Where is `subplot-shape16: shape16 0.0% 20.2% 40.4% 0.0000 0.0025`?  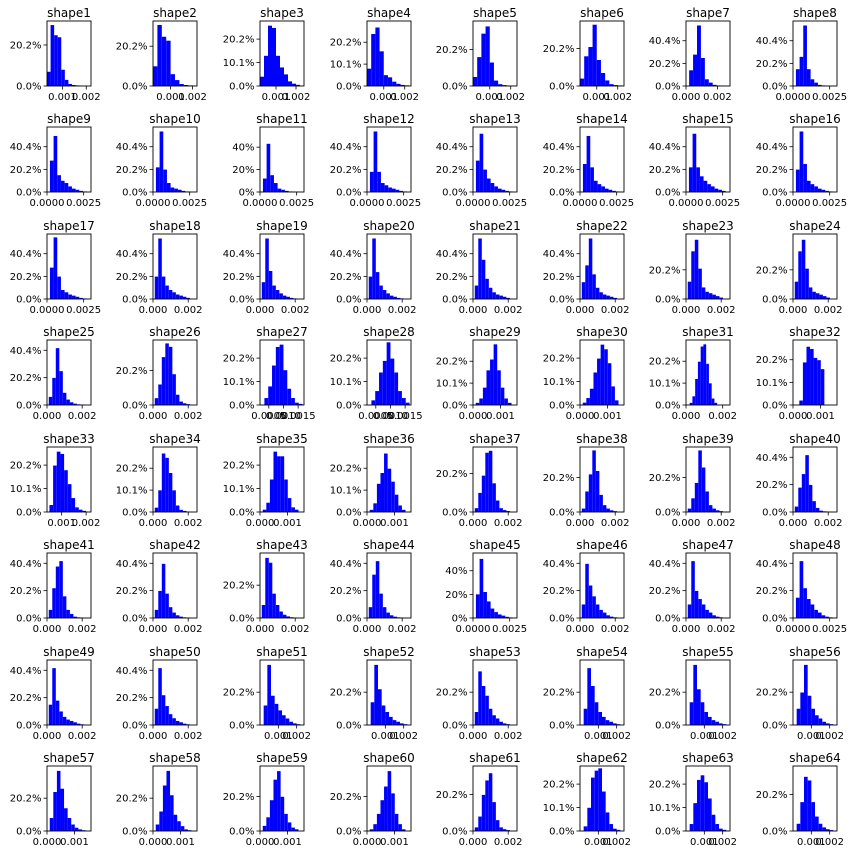
subplot-shape16: shape16 0.0% 20.2% 40.4% 0.0000 0.0025 is located at coordinates (801, 160).